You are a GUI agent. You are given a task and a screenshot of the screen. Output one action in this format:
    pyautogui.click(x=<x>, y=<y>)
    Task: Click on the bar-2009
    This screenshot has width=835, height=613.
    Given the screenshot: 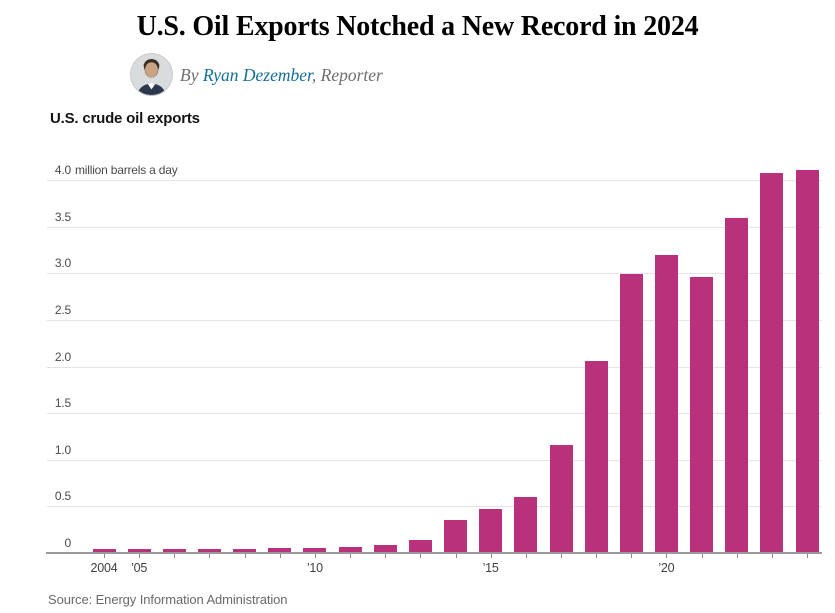 What is the action you would take?
    pyautogui.click(x=280, y=550)
    